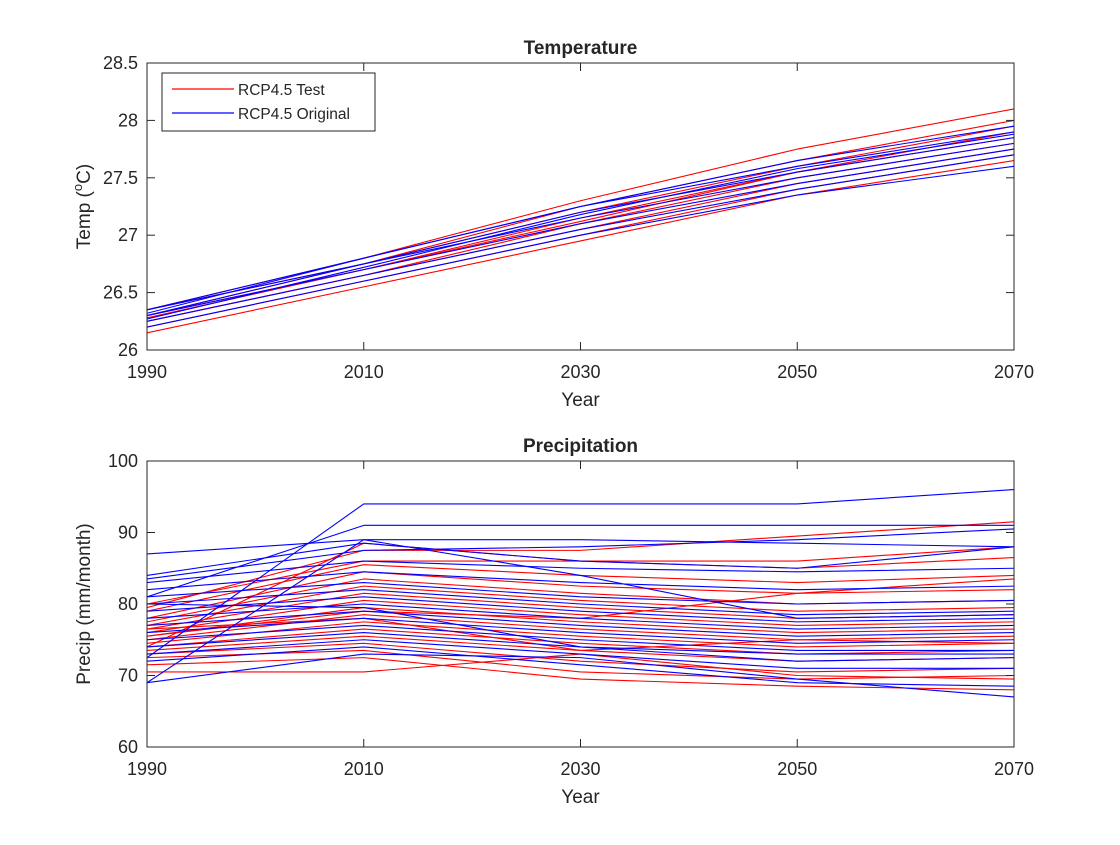 Image resolution: width=1120 pixels, height=845 pixels. What do you see at coordinates (123, 461) in the screenshot?
I see `precipitation-ytick-label: 100` at bounding box center [123, 461].